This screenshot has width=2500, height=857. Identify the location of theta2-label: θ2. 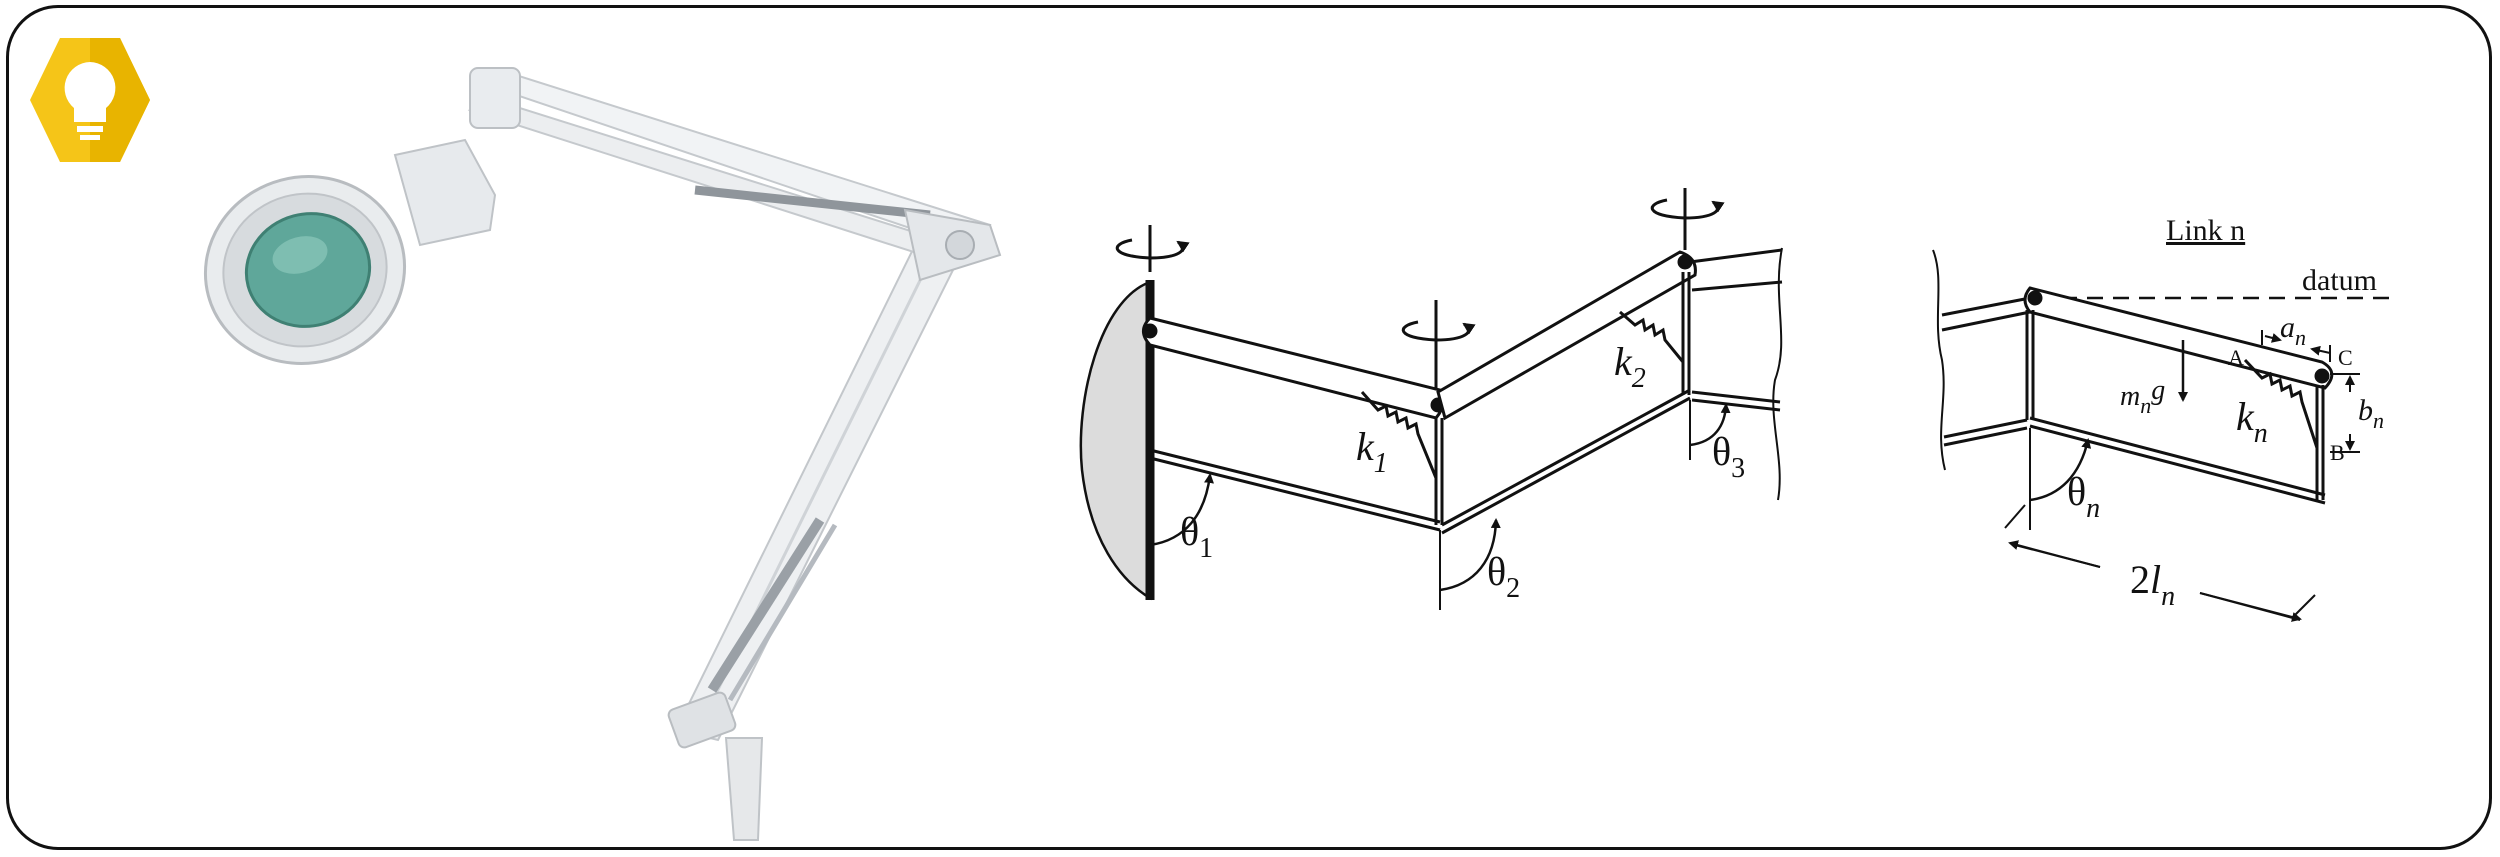
(1503, 576).